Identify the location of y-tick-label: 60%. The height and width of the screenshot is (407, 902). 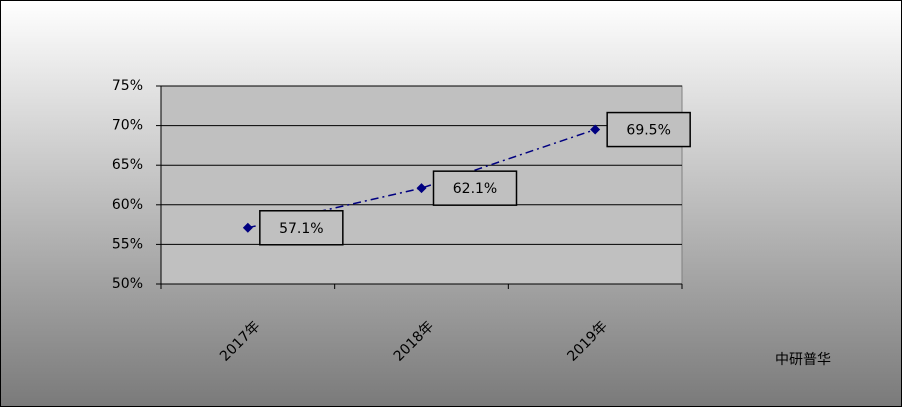
(127, 205).